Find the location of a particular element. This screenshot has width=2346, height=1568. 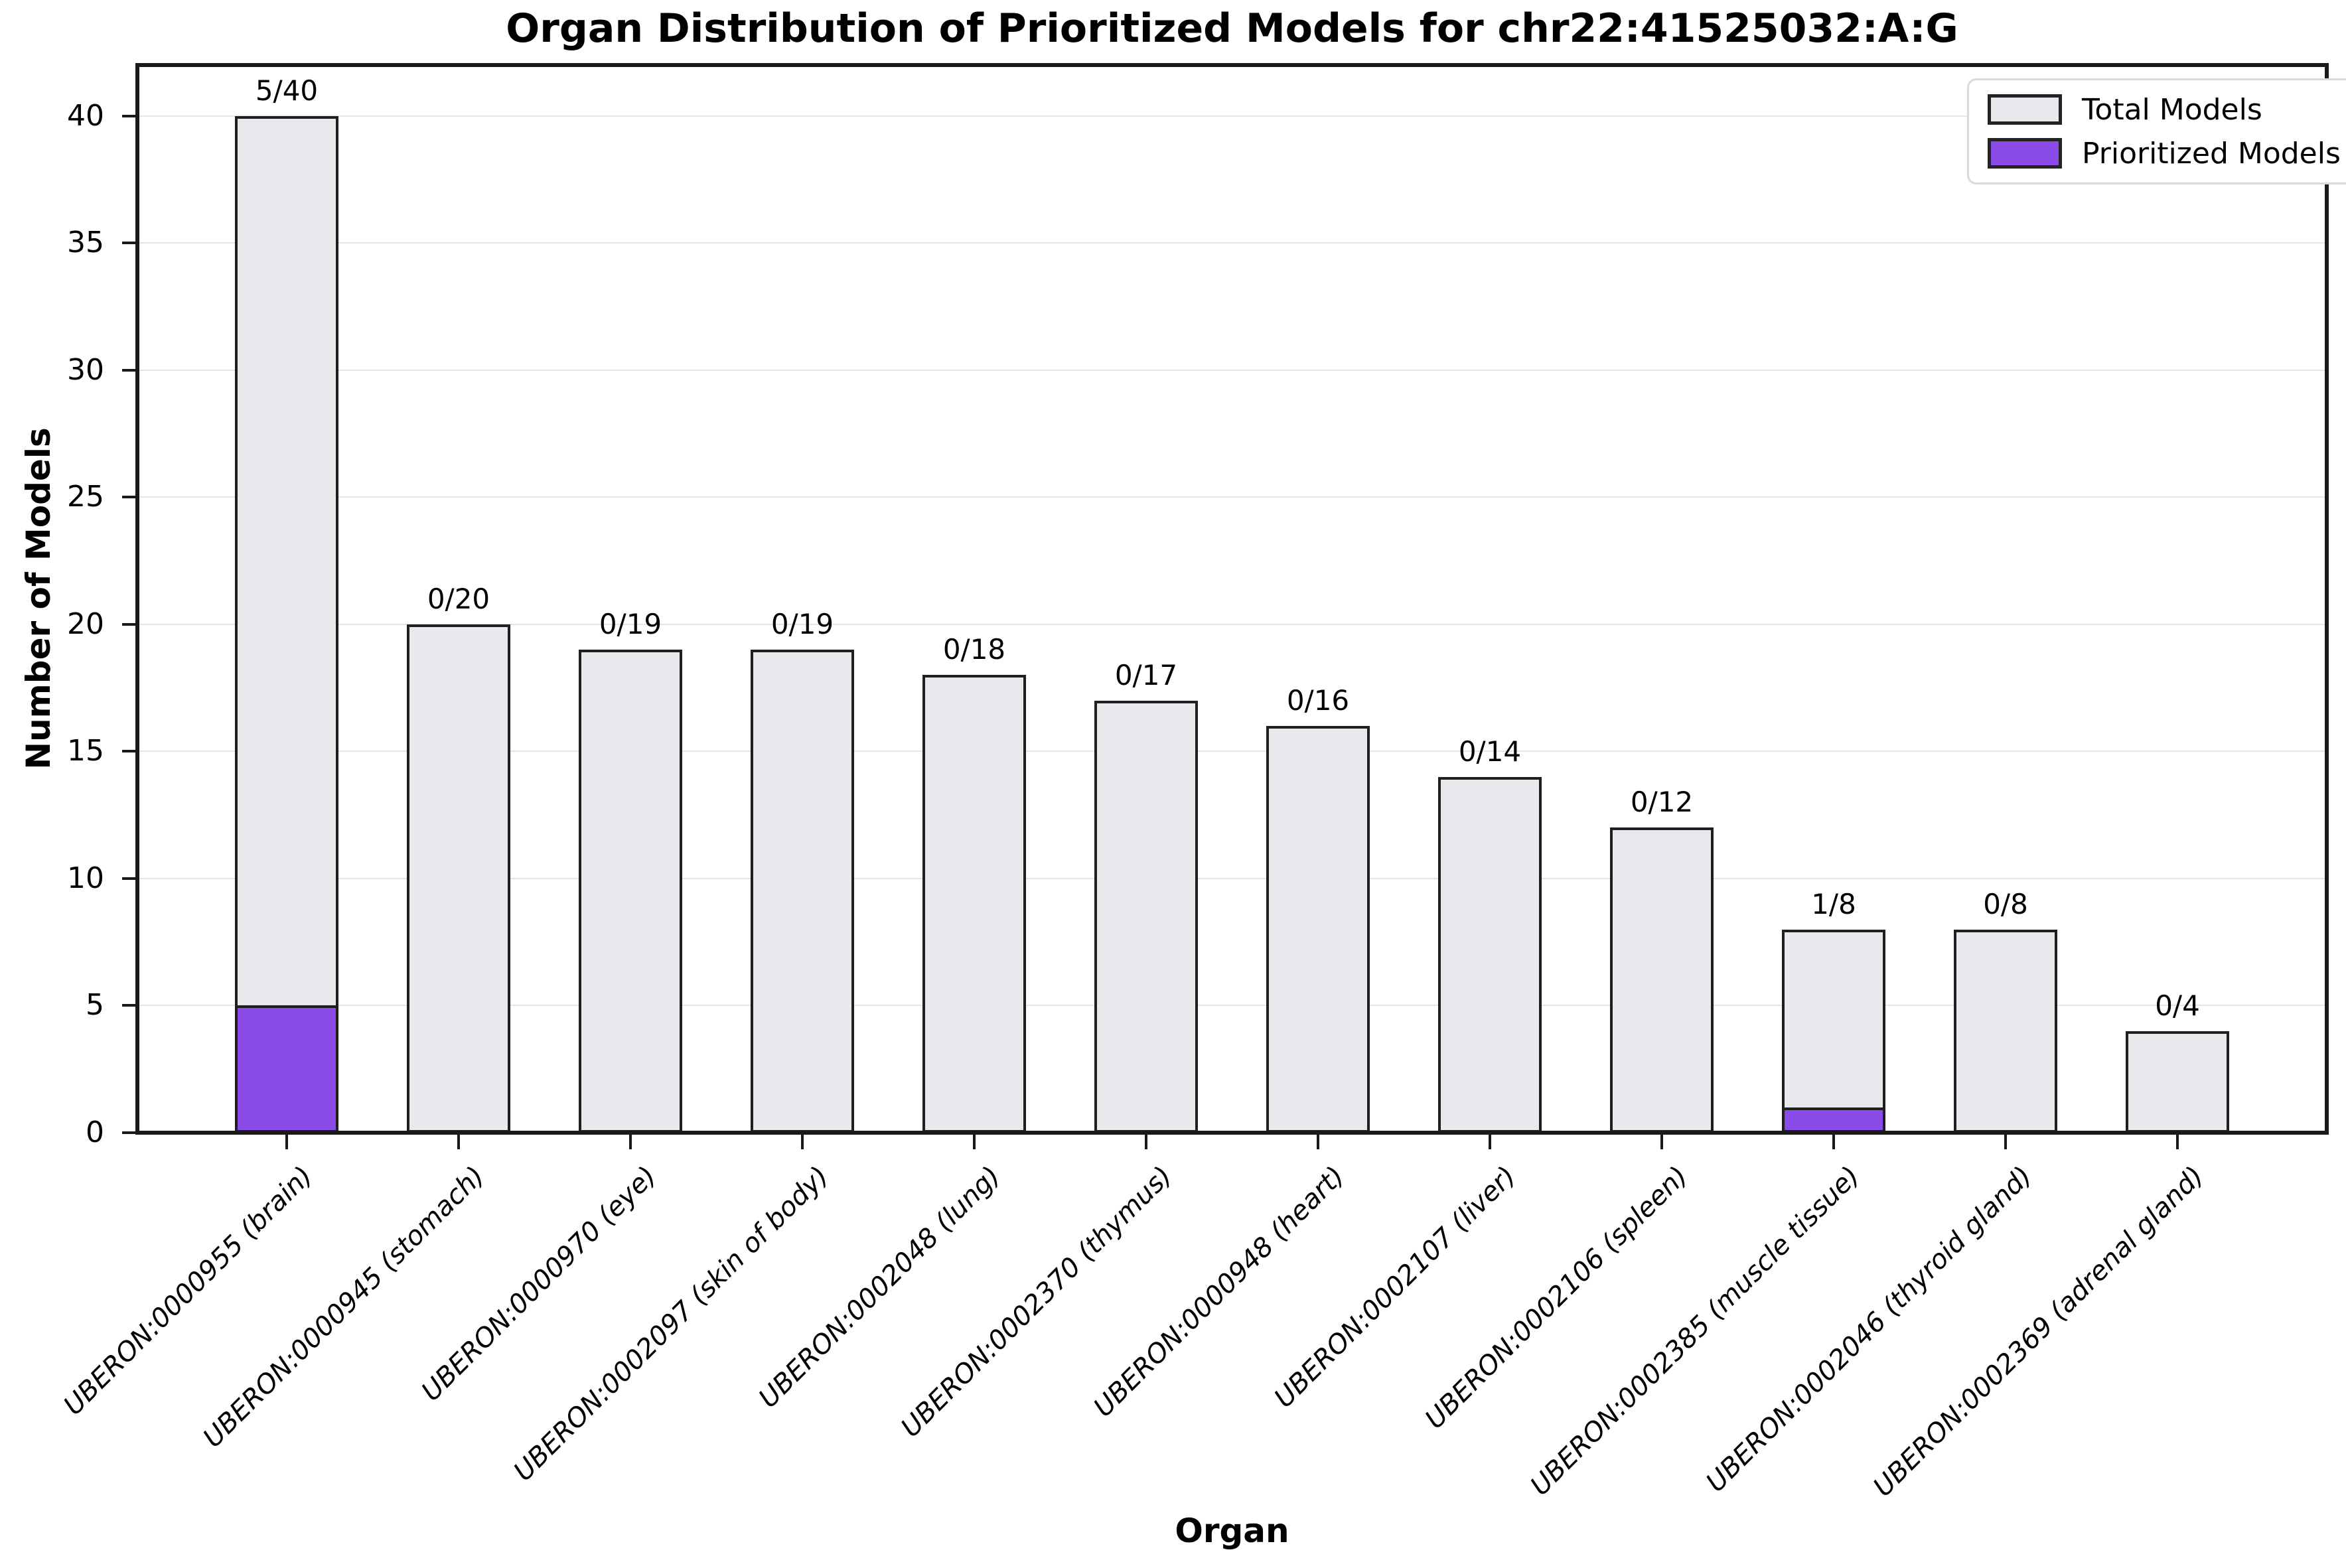

bar-value-label: 0/18 is located at coordinates (974, 649).